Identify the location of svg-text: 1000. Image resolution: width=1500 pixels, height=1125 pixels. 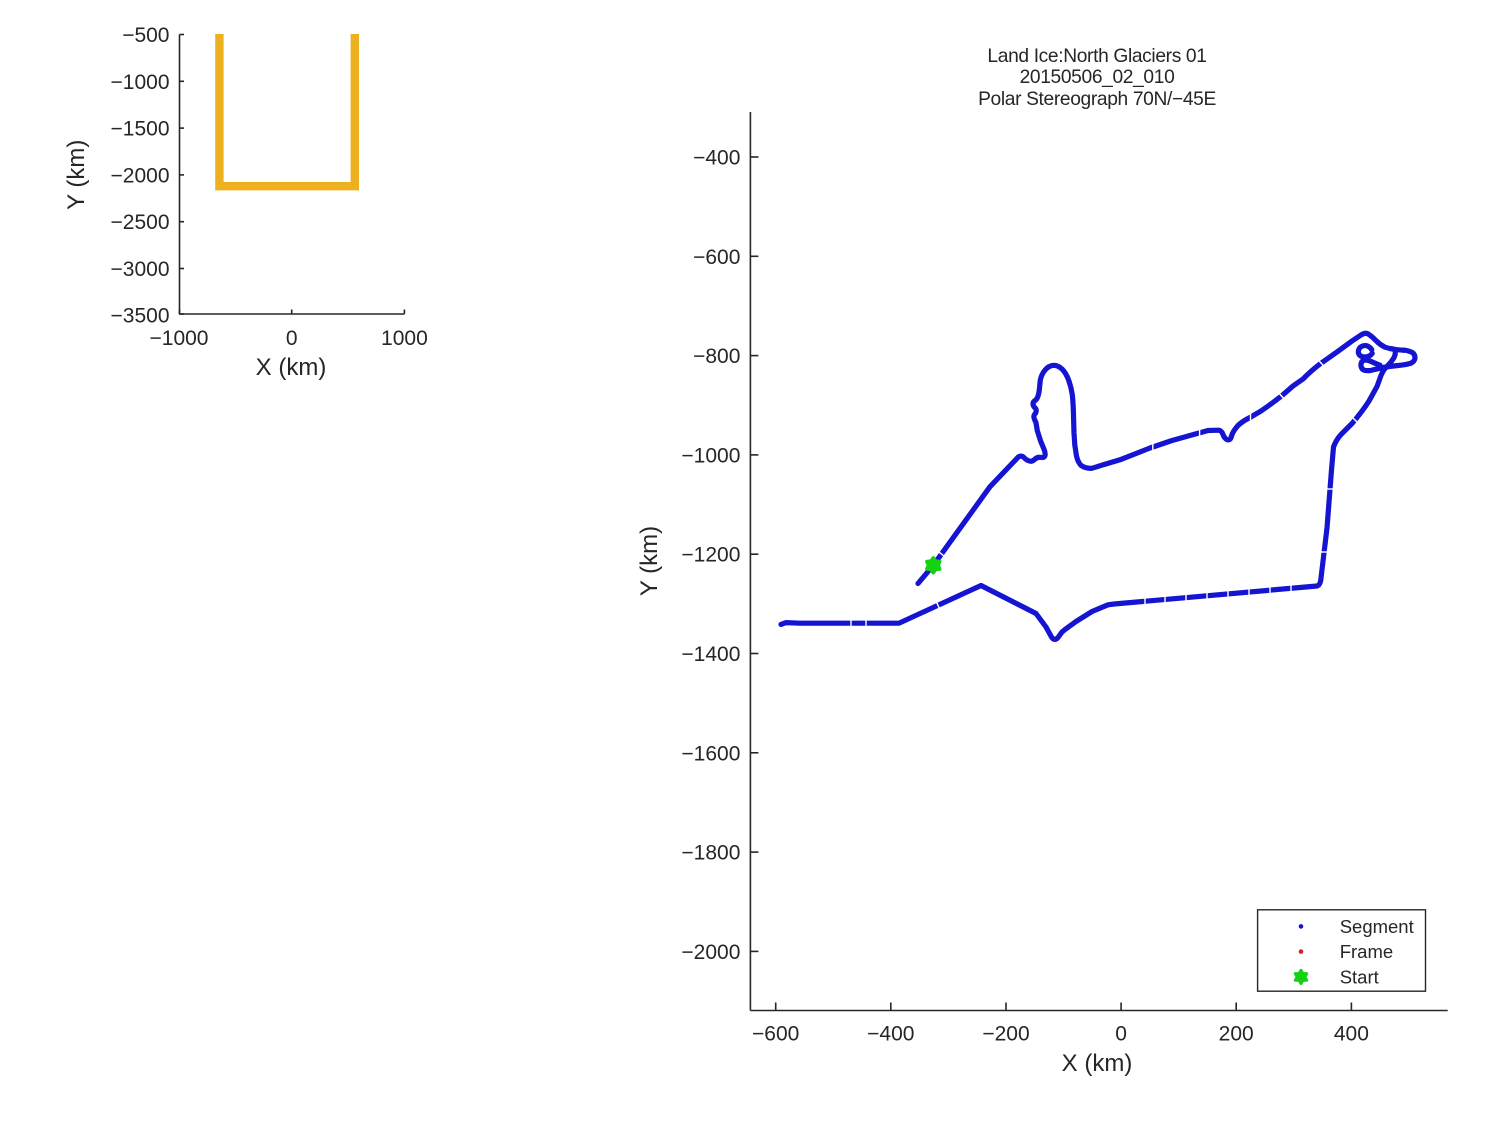
(404, 338).